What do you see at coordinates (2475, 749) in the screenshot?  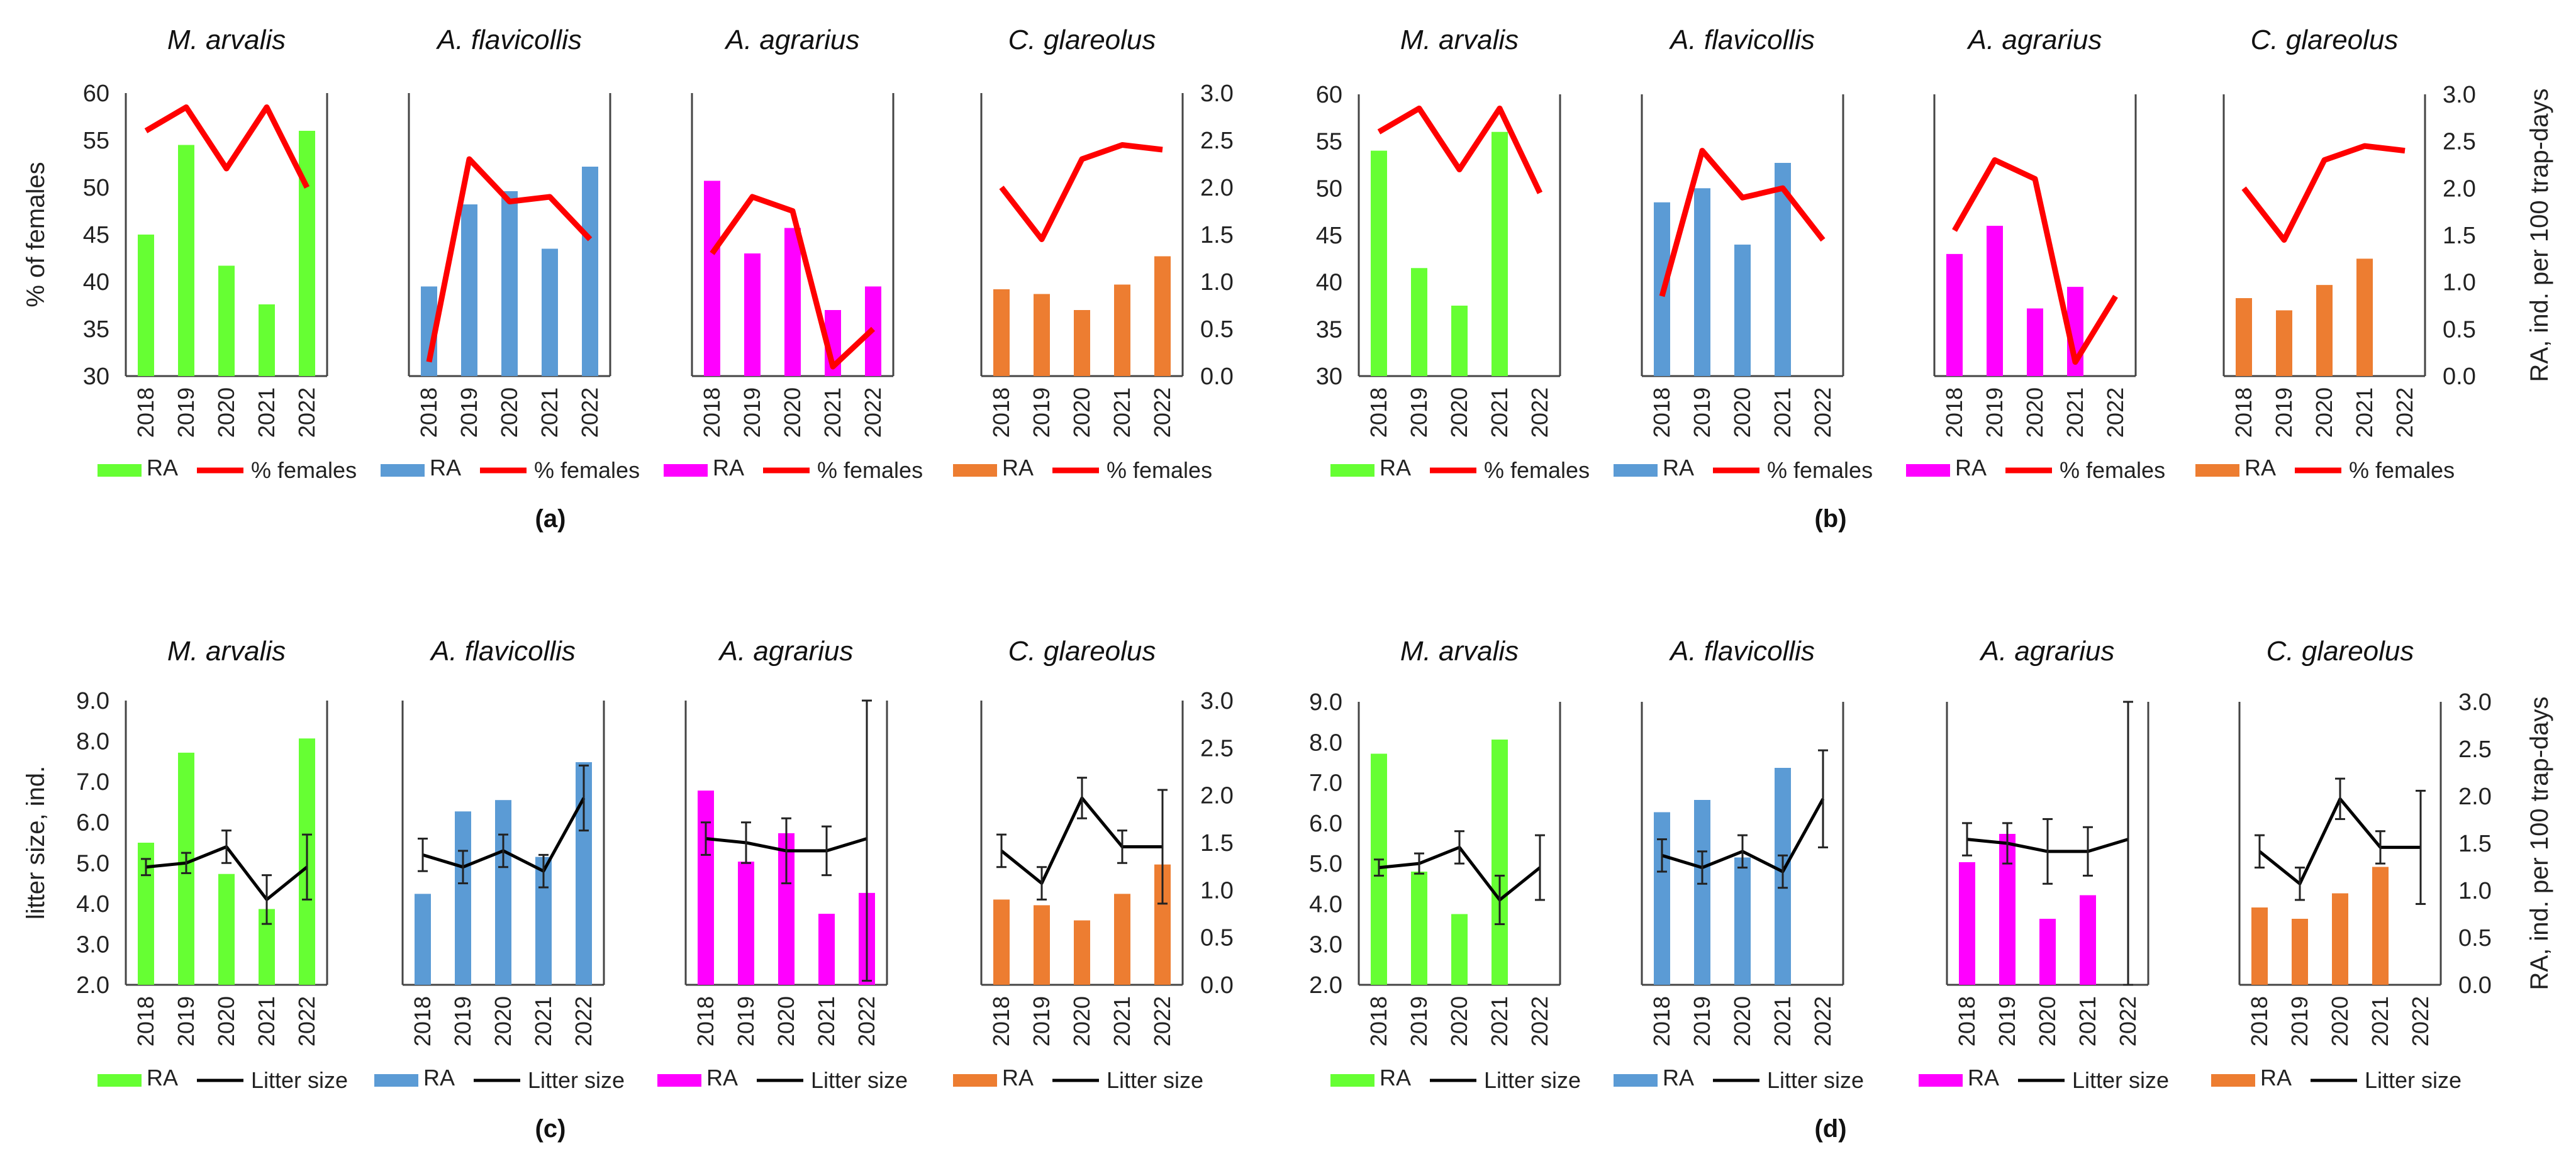 I see `y-right-tick-label: 2.5` at bounding box center [2475, 749].